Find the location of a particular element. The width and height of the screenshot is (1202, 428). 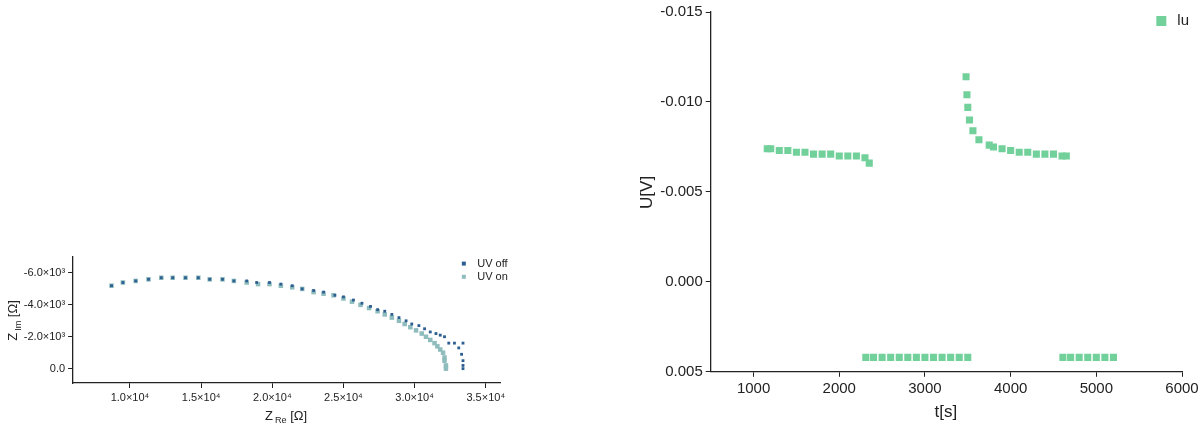

x-axis-title: t[s] is located at coordinates (946, 412).